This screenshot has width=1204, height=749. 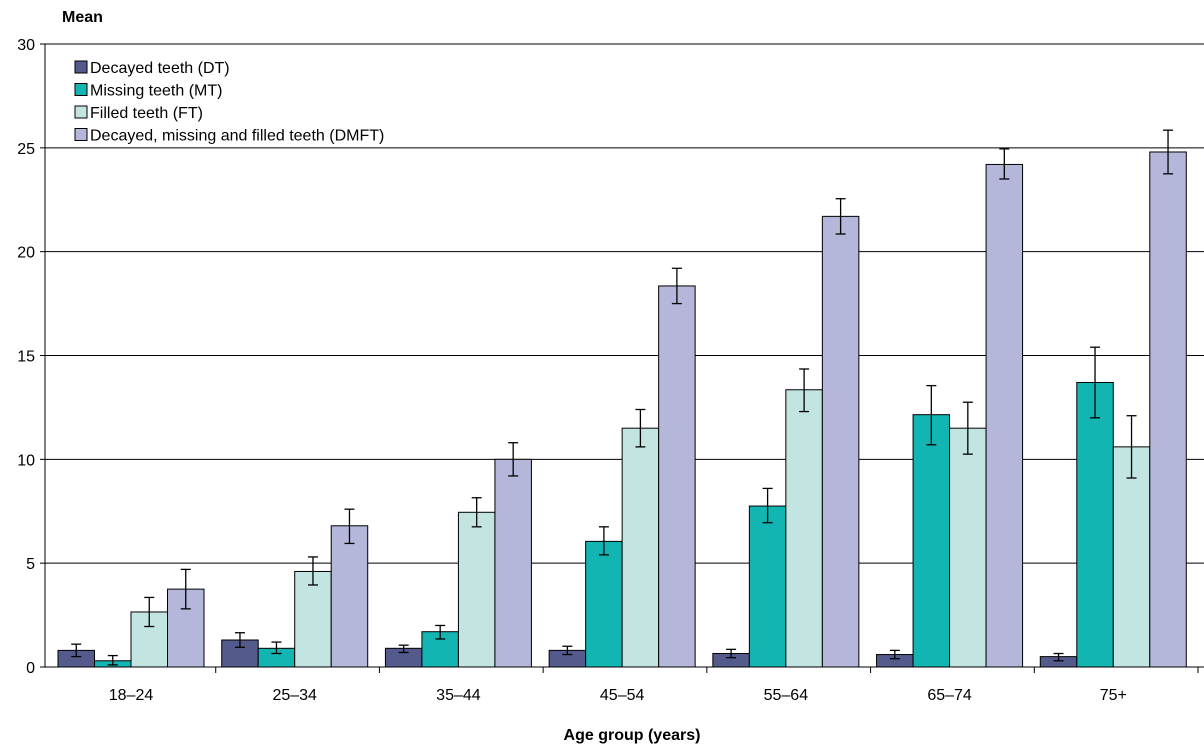 What do you see at coordinates (458, 695) in the screenshot?
I see `x-tick-label: 35–44` at bounding box center [458, 695].